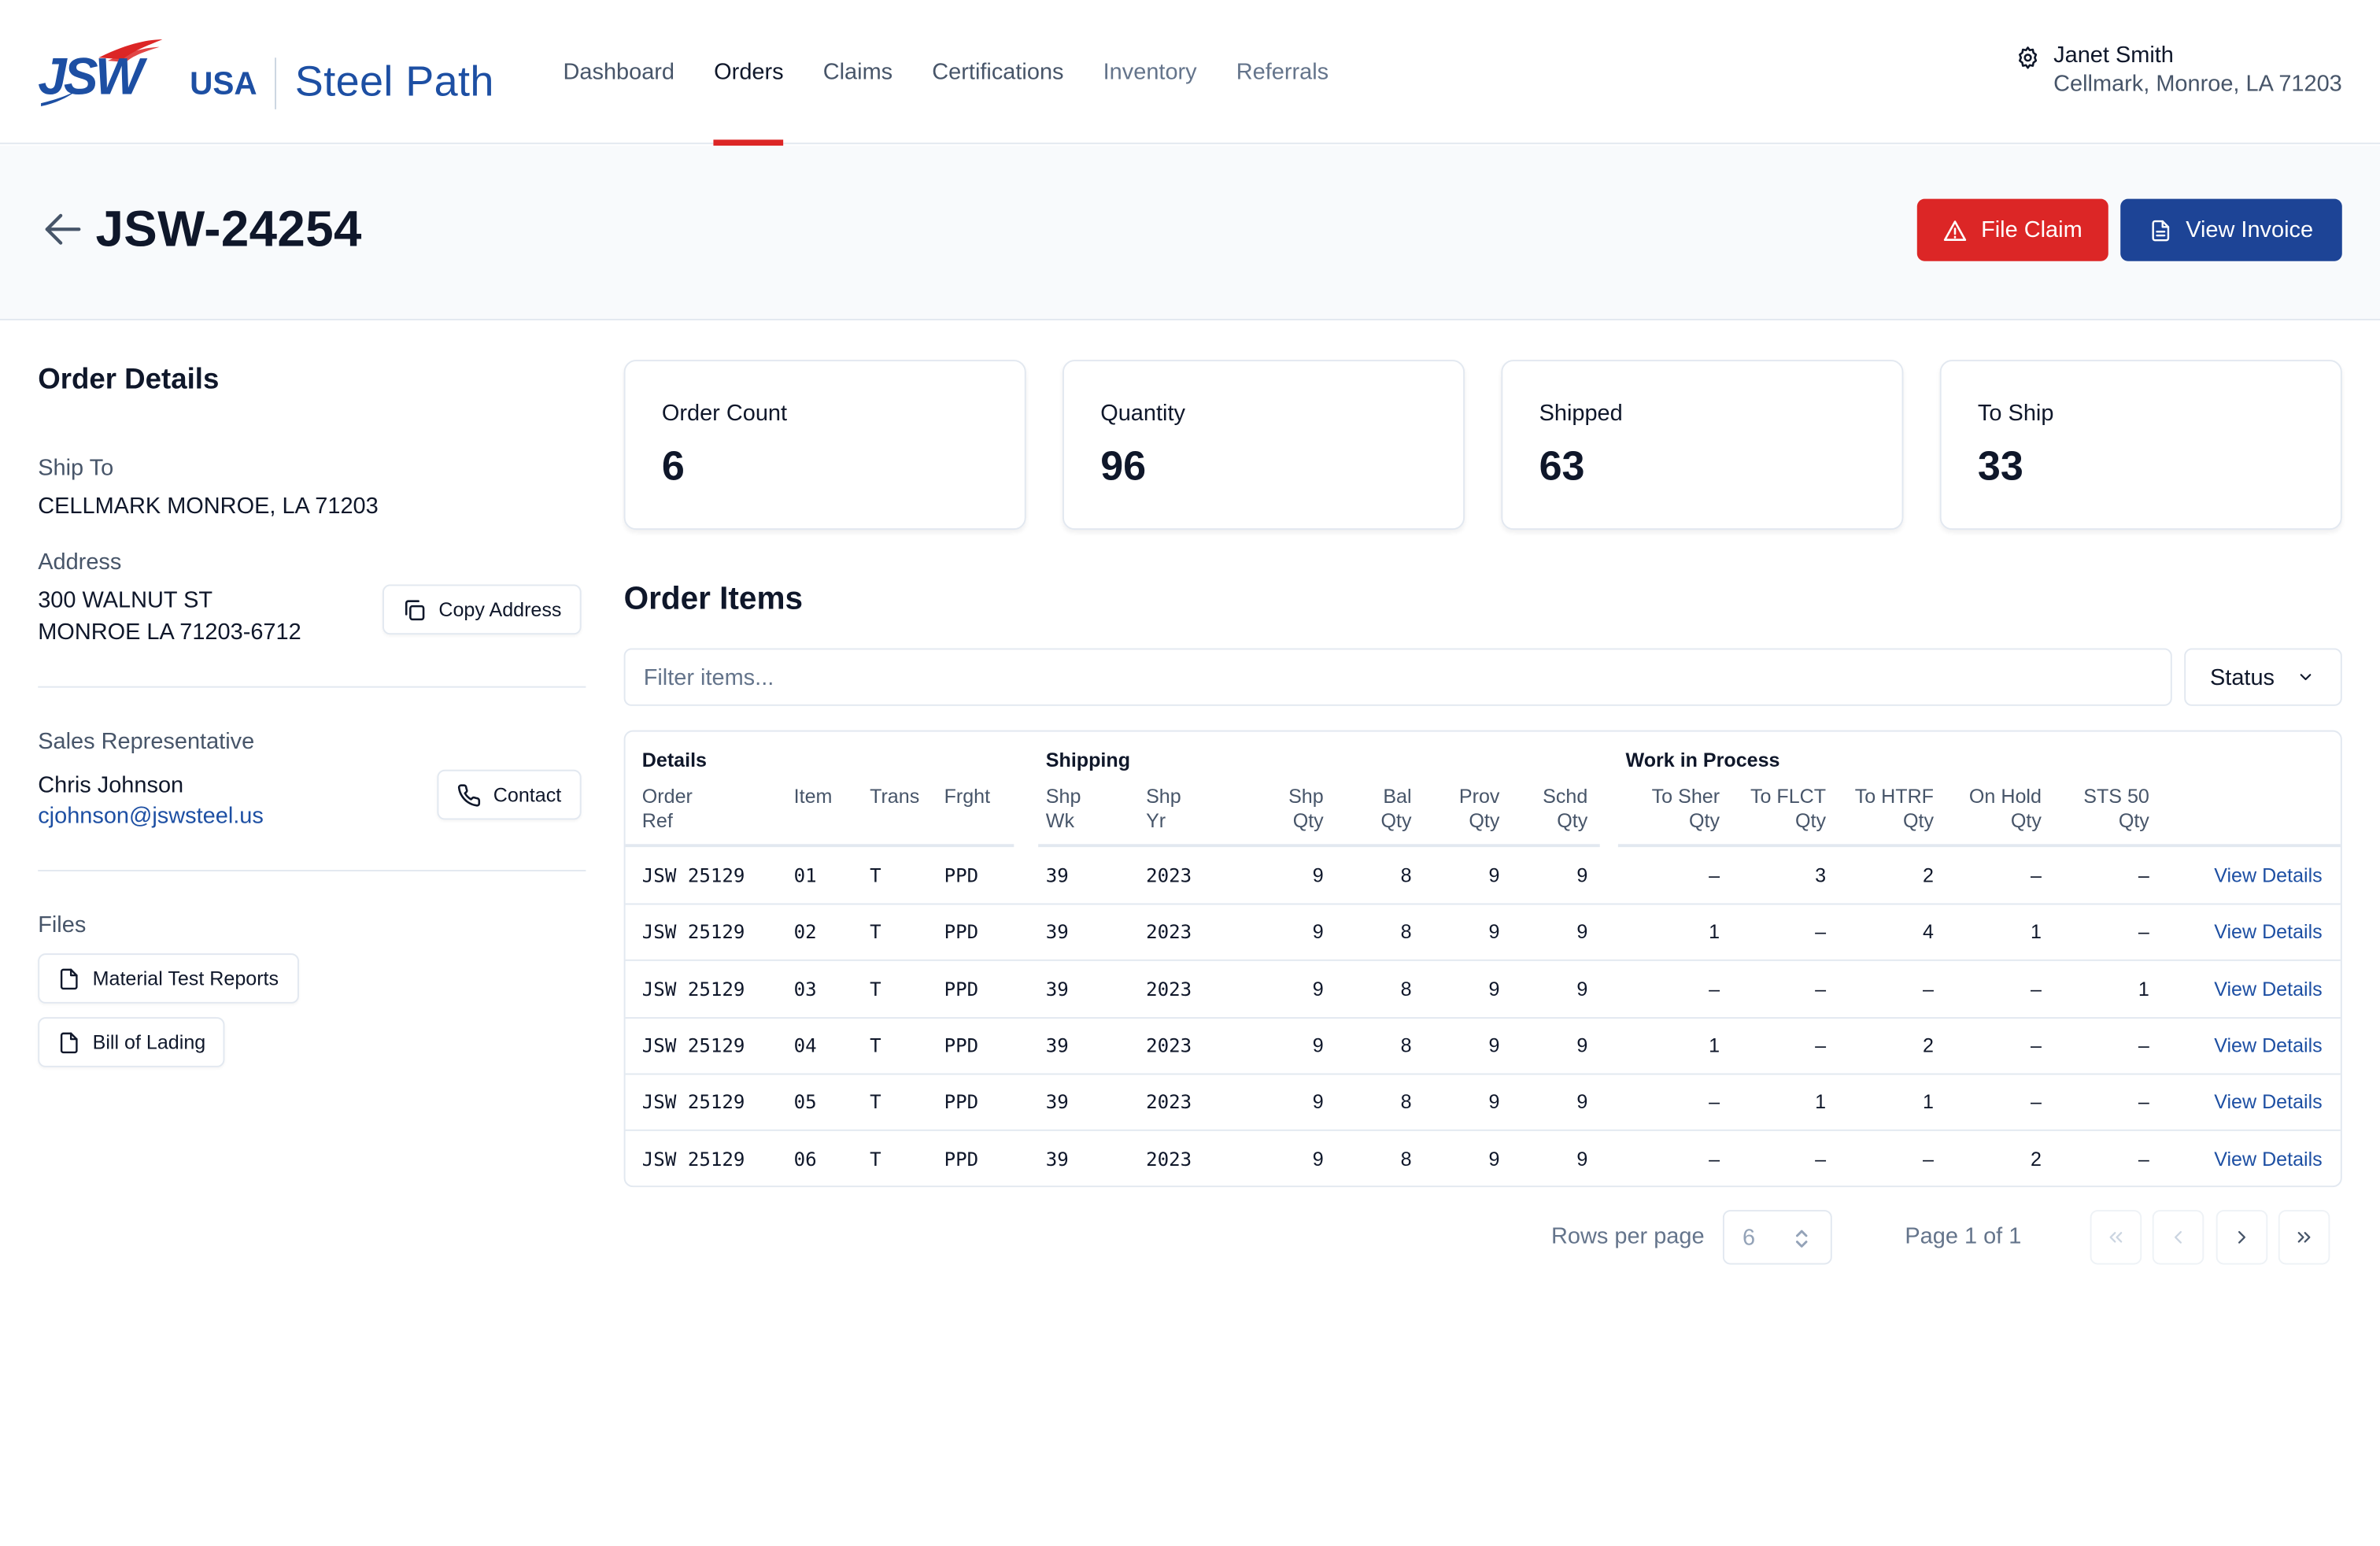 This screenshot has height=1546, width=2380. What do you see at coordinates (2161, 230) in the screenshot?
I see `document-icon` at bounding box center [2161, 230].